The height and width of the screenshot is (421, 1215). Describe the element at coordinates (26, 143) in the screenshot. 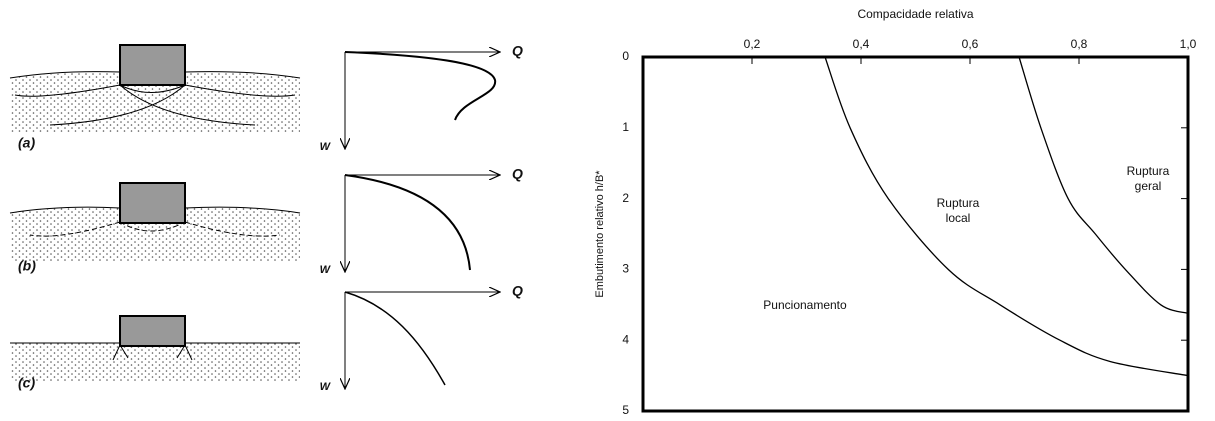

I see `panel-label: (a)` at that location.